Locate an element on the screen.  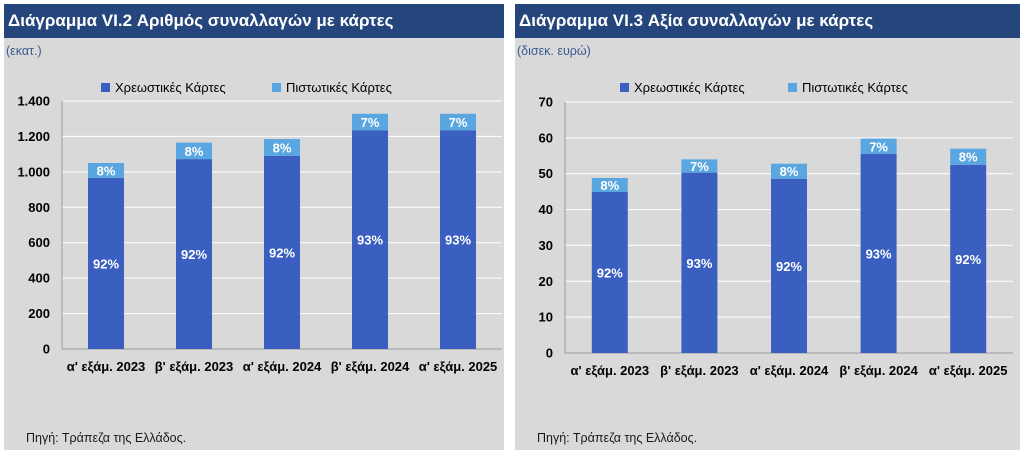
y-tick-label: 1.000 is located at coordinates (33, 171).